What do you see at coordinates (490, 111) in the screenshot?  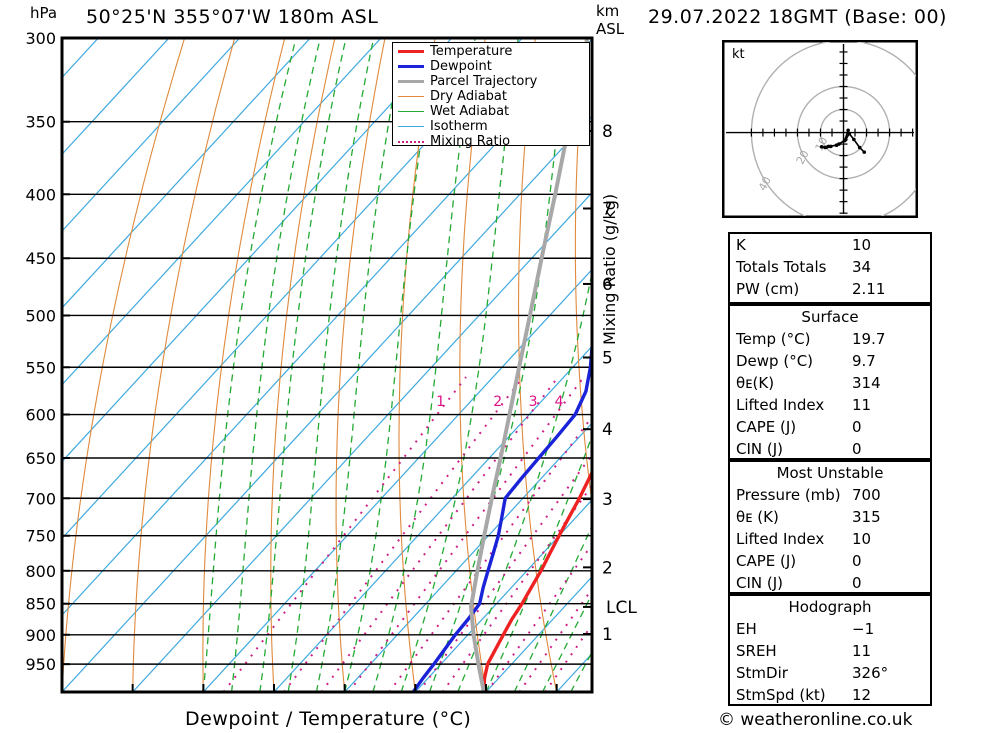 I see `legend-item: Wet Adiabat` at bounding box center [490, 111].